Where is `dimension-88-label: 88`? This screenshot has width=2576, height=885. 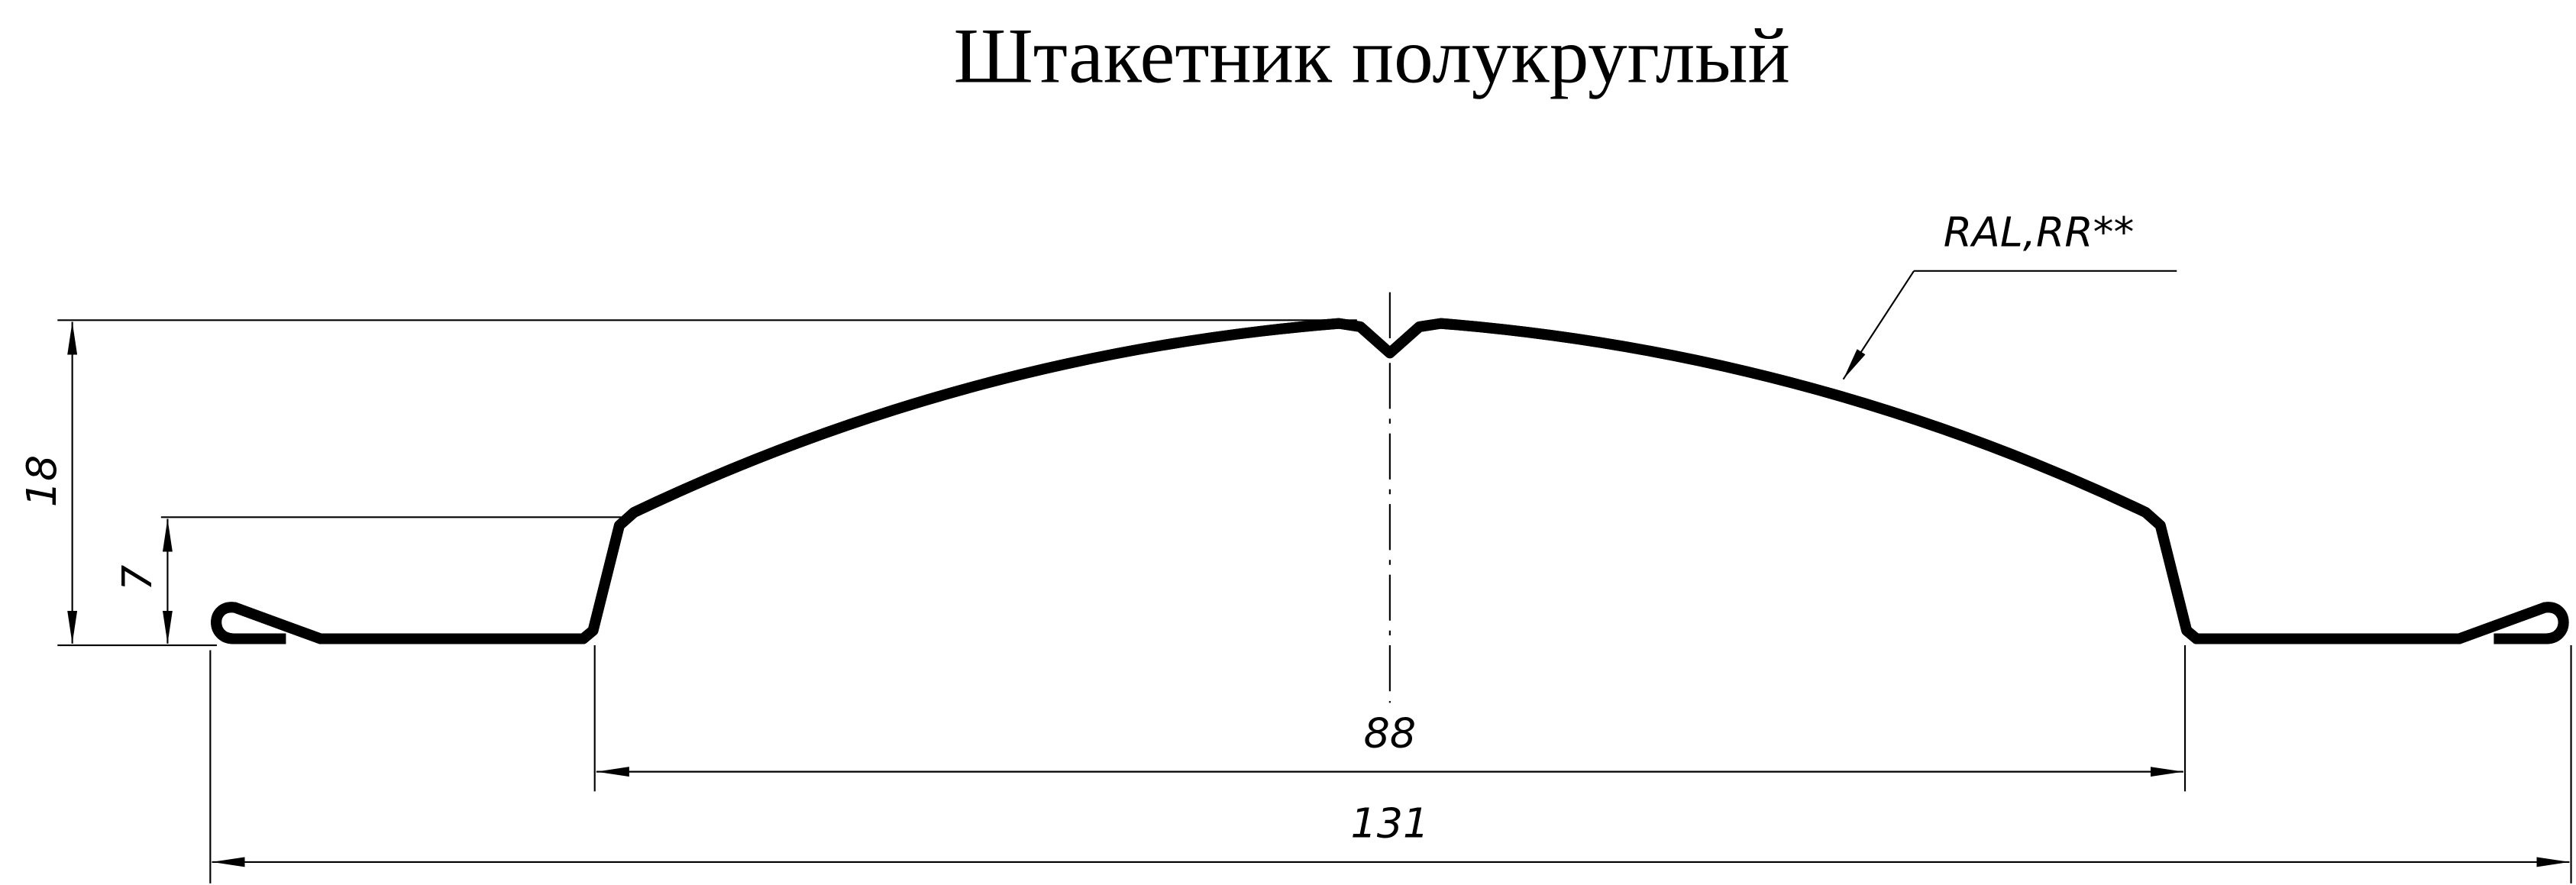
dimension-88-label: 88 is located at coordinates (1390, 733).